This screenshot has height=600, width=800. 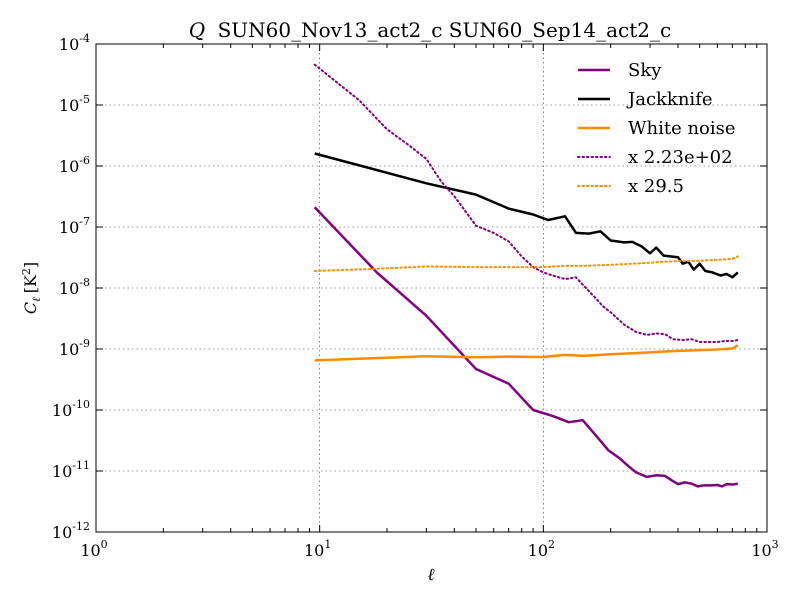 I want to click on title-text: SUN60_Nov13_act2_c SUN60_Sep14_act2_c, so click(x=445, y=30).